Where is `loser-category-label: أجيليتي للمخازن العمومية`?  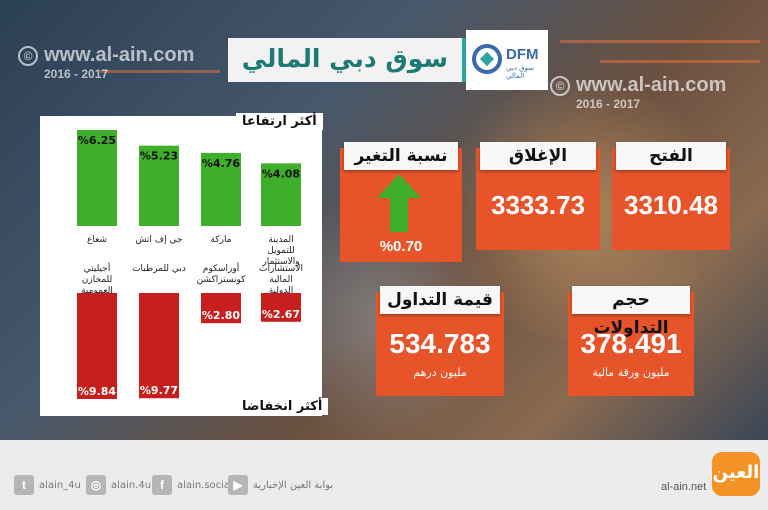
loser-category-label: أجيليتي للمخازن العمومية is located at coordinates (97, 279).